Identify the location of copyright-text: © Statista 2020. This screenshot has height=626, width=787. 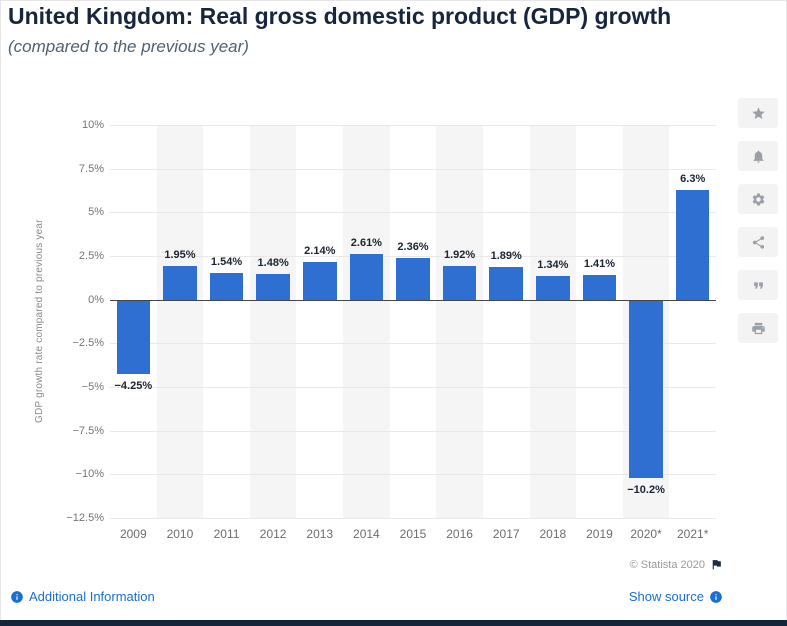
(667, 564).